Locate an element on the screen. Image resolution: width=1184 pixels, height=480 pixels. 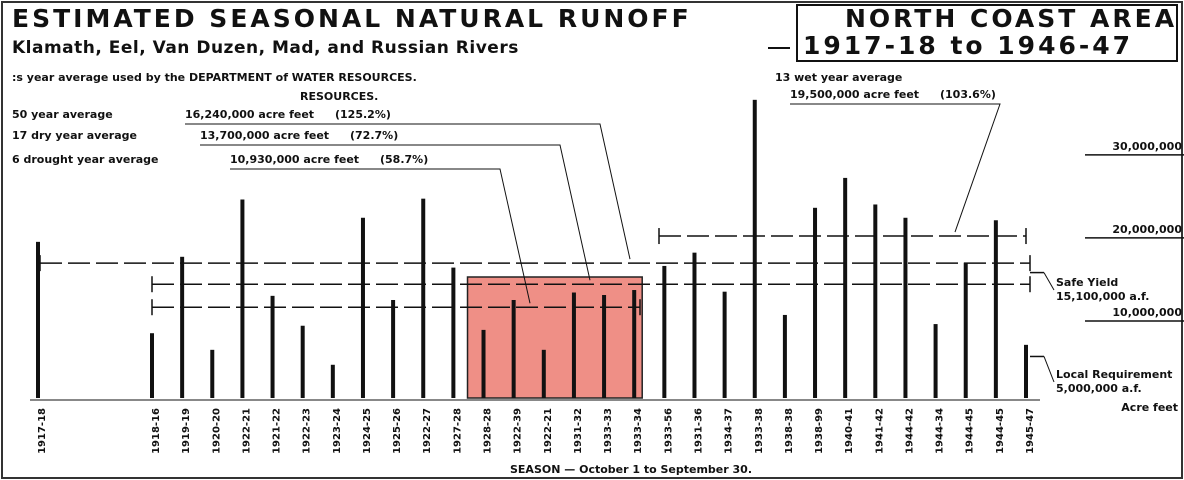
x-tick-label: 1928-28 is located at coordinates (488, 431).